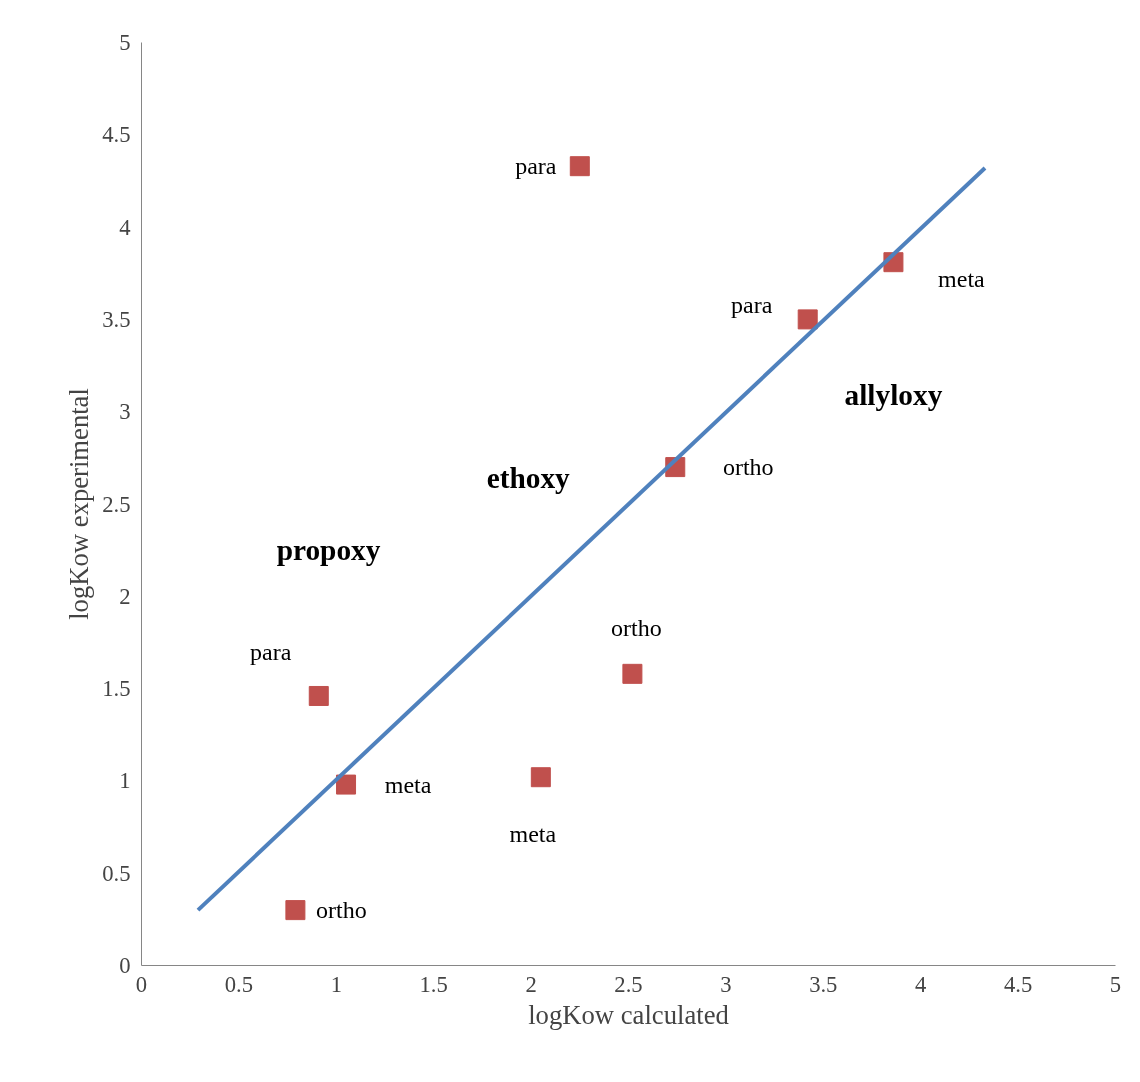  Describe the element at coordinates (328, 550) in the screenshot. I see `annotation: propoxy` at that location.